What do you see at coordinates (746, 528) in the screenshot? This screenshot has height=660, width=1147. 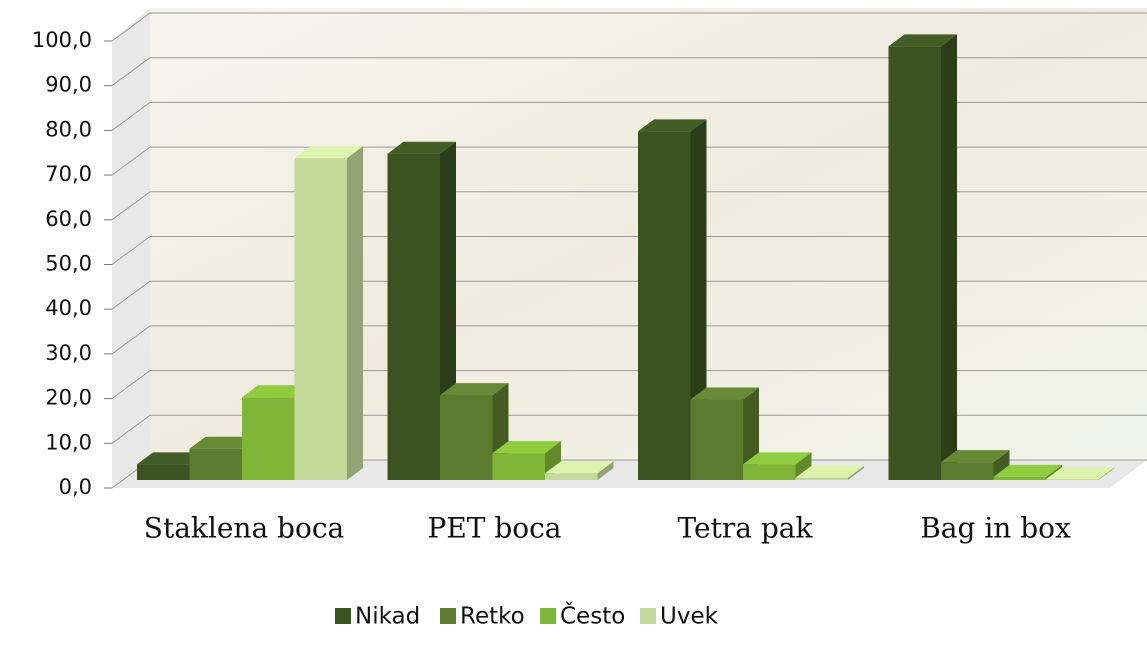 I see `x-tick-label: Tetra pak` at bounding box center [746, 528].